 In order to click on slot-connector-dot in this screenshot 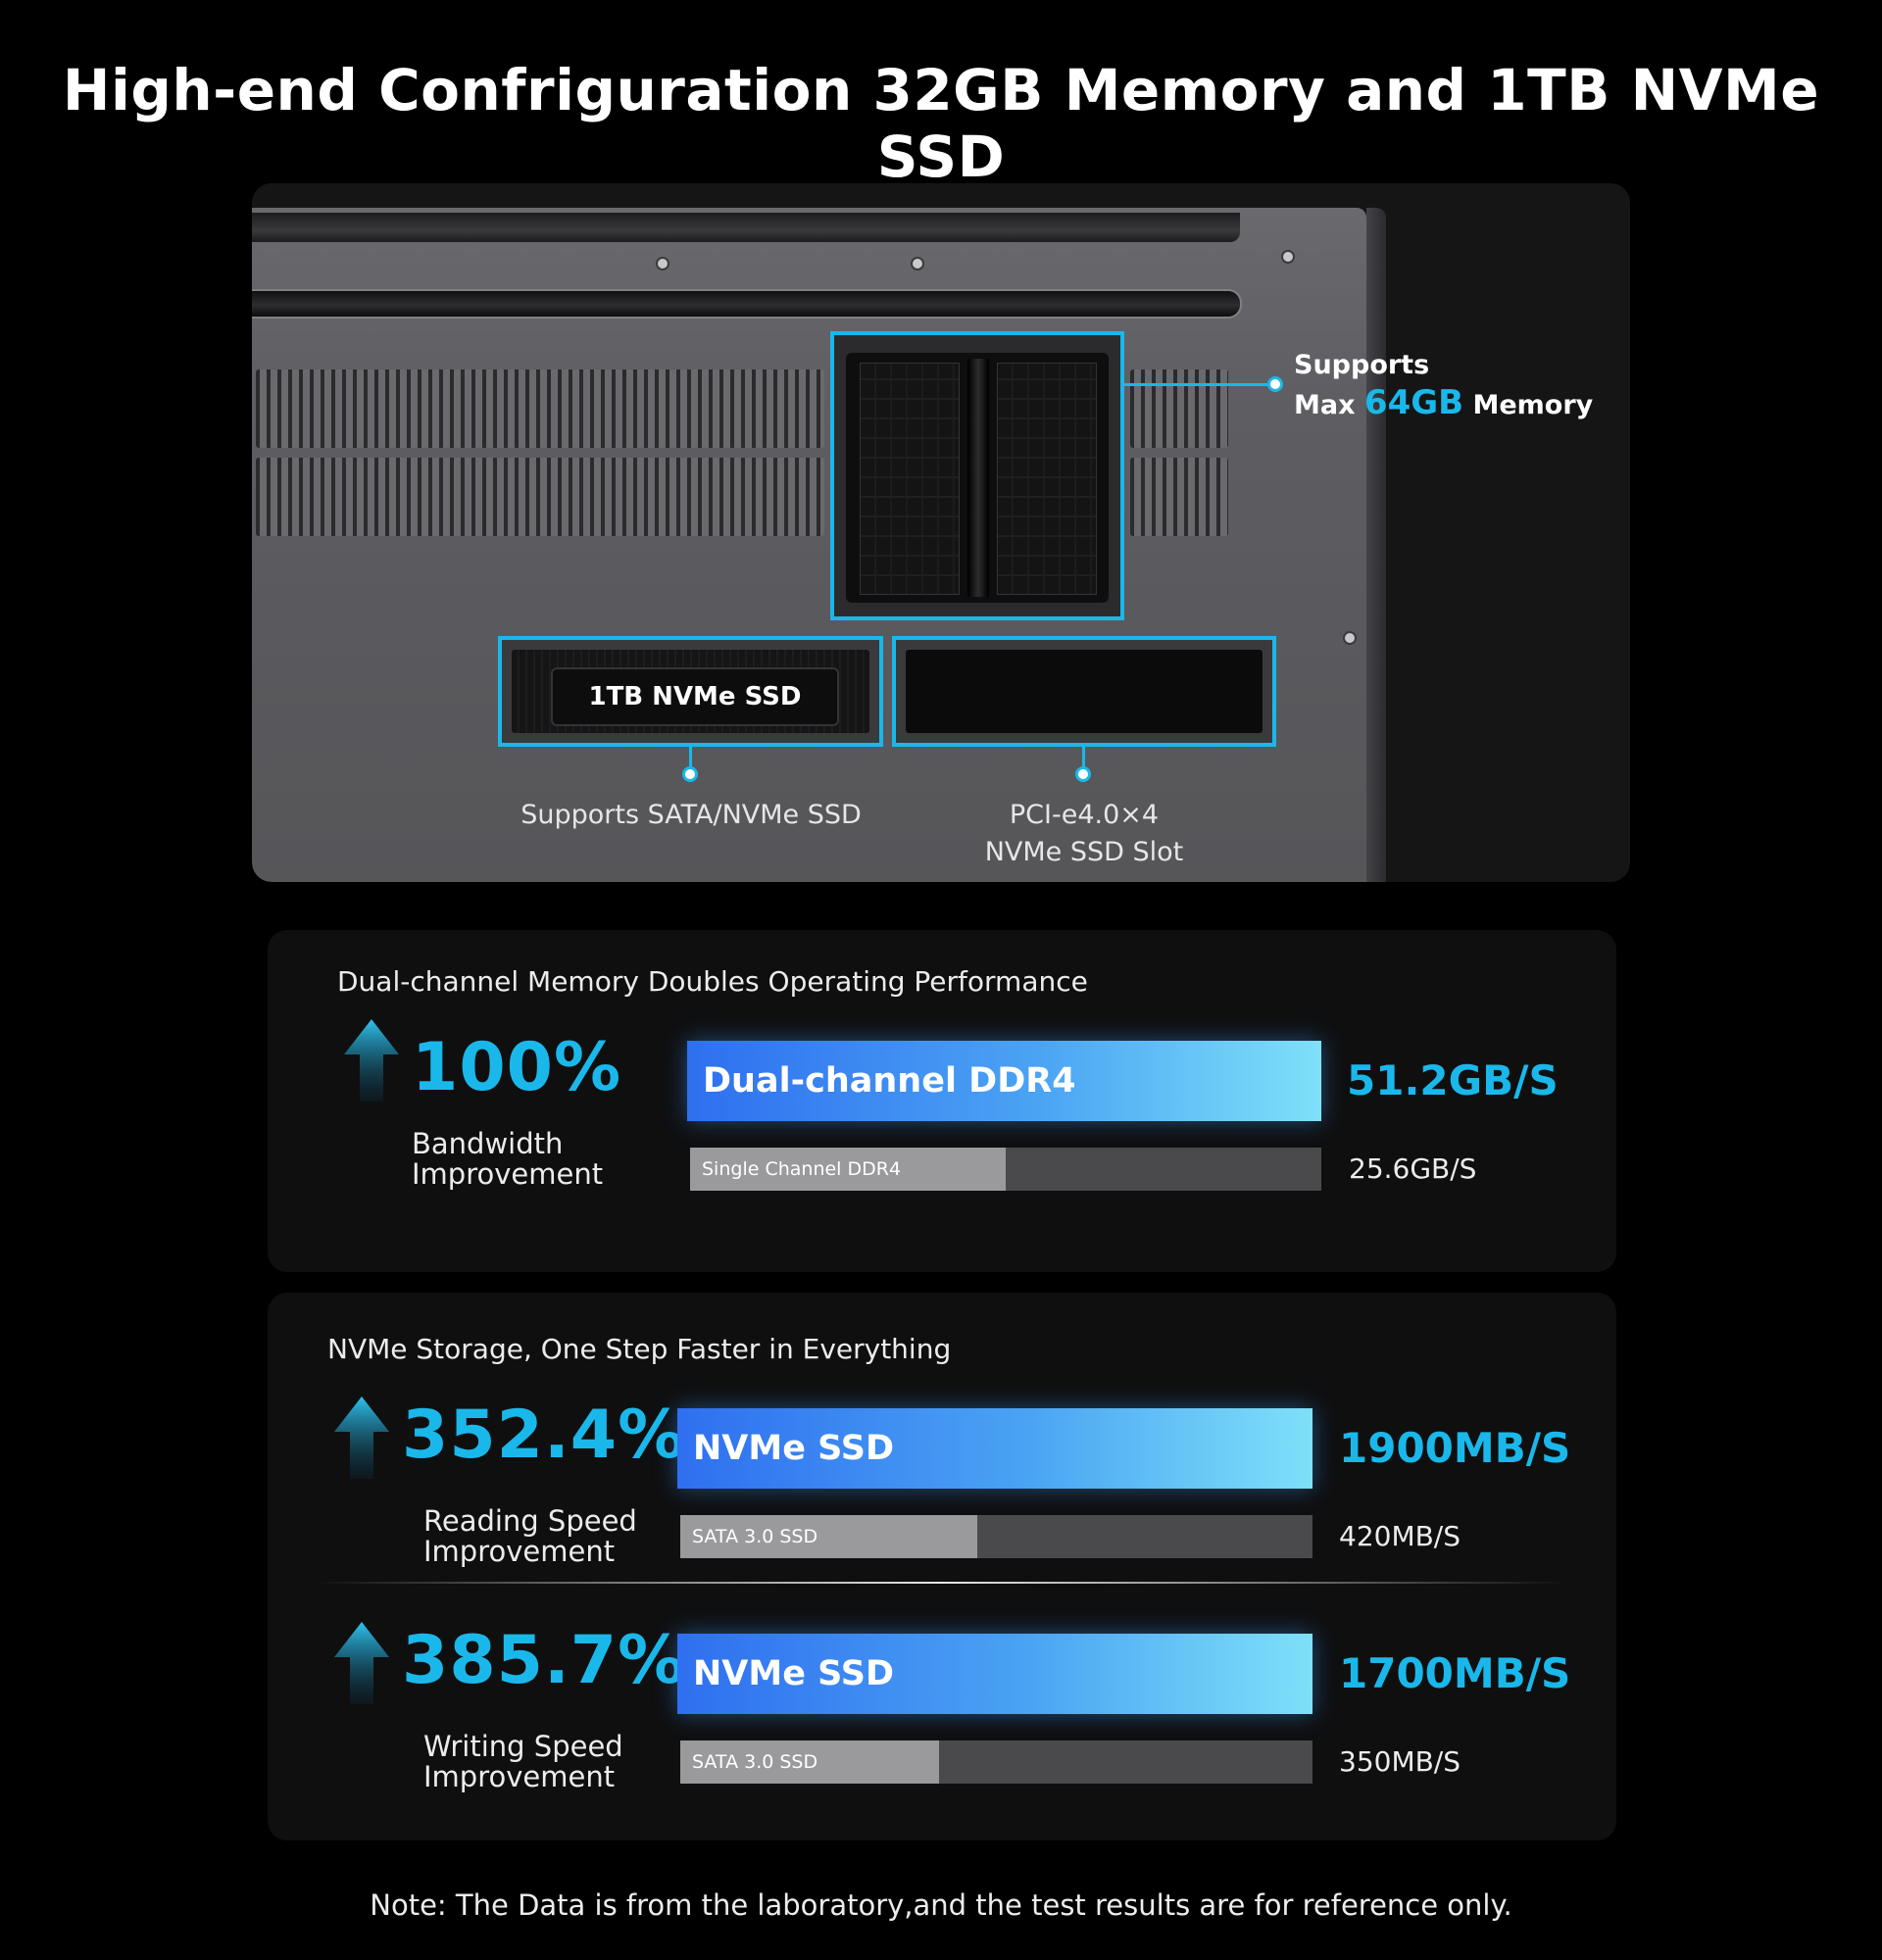, I will do `click(1083, 774)`.